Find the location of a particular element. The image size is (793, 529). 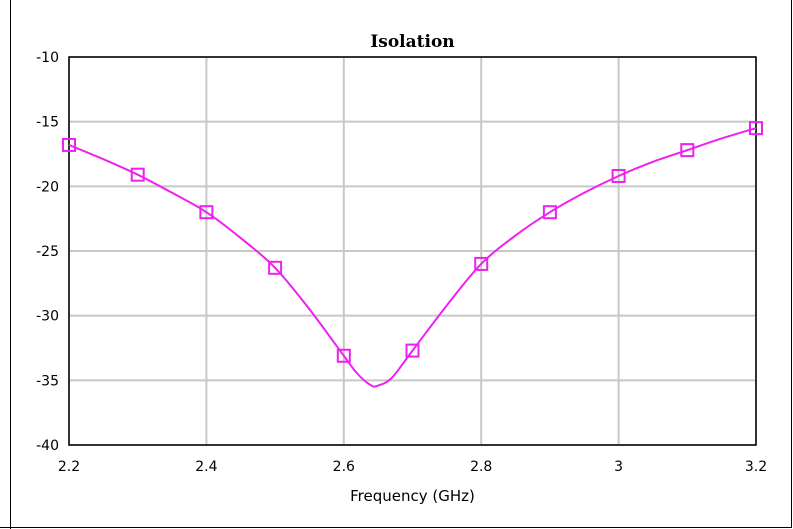

y-tick-label: -25 is located at coordinates (47, 252).